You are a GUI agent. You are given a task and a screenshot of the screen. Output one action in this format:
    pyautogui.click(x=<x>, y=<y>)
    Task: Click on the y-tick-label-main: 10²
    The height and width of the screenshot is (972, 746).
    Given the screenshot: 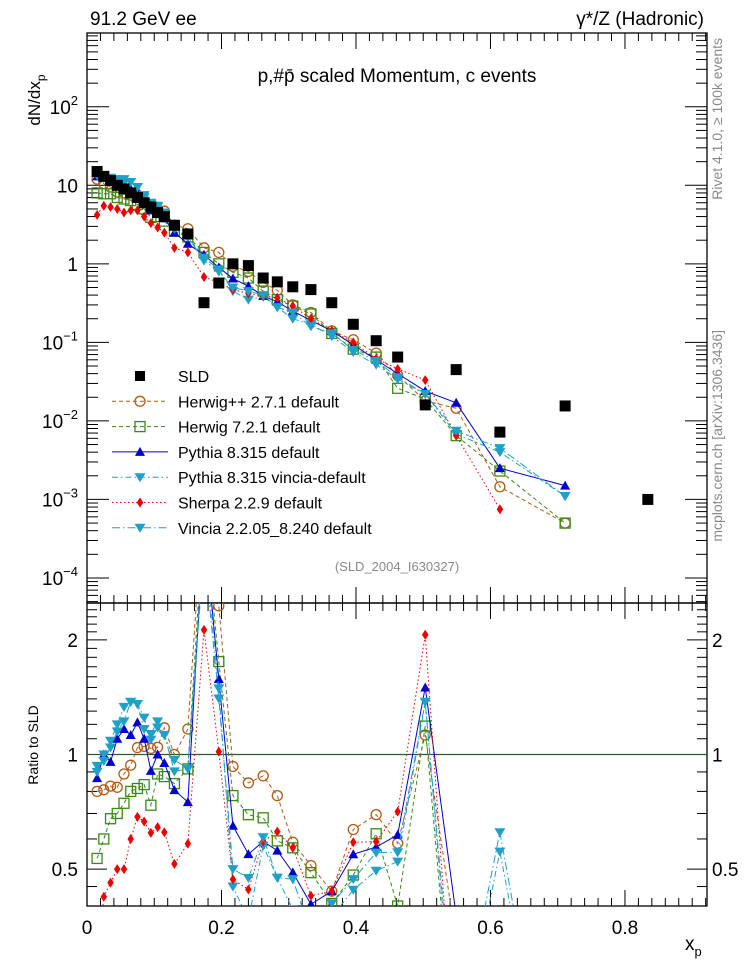 What is the action you would take?
    pyautogui.click(x=64, y=106)
    